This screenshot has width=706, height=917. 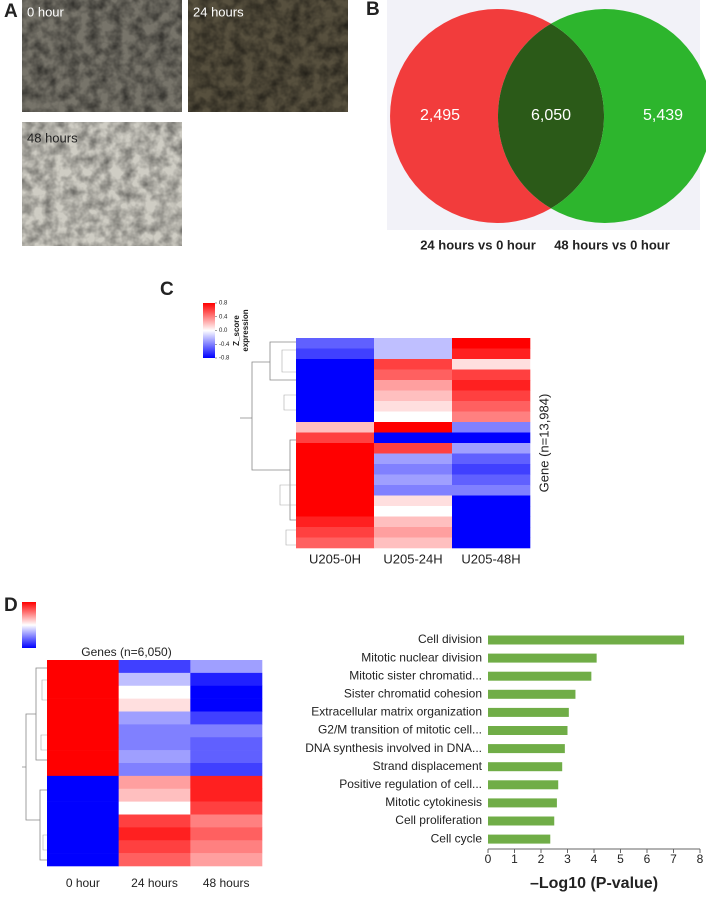 What do you see at coordinates (438, 820) in the screenshot?
I see `y-tick-label: Cell proliferation` at bounding box center [438, 820].